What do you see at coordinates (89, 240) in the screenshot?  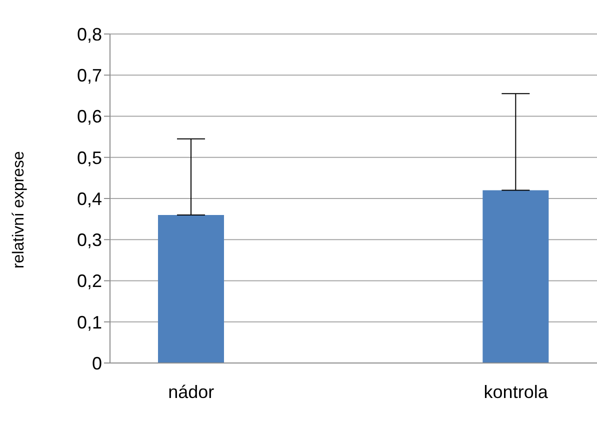 I see `y-tick-label: 0,3` at bounding box center [89, 240].